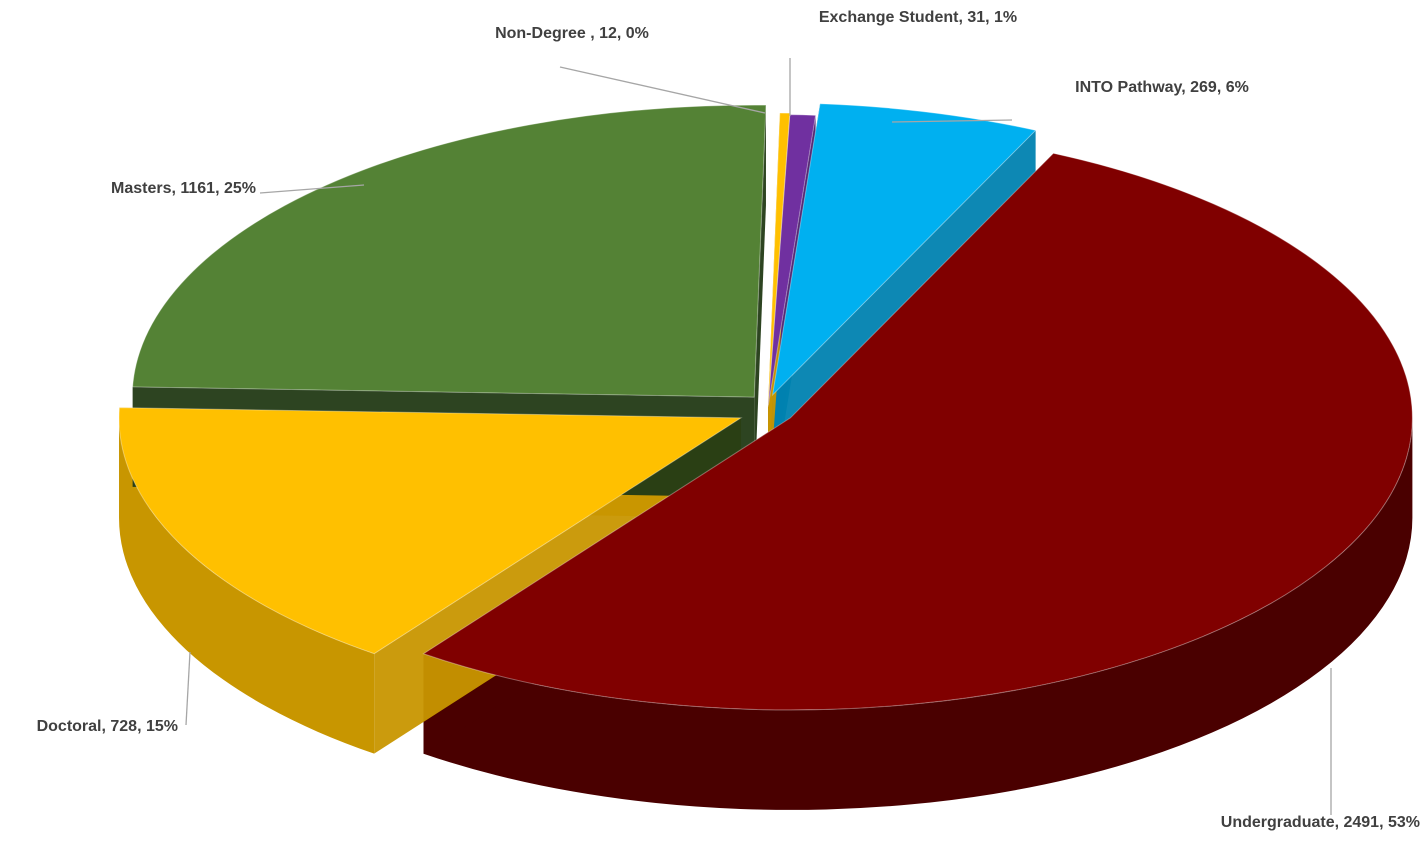  What do you see at coordinates (572, 33) in the screenshot?
I see `data-label-non-degree: Non-Degree , 12, 0%` at bounding box center [572, 33].